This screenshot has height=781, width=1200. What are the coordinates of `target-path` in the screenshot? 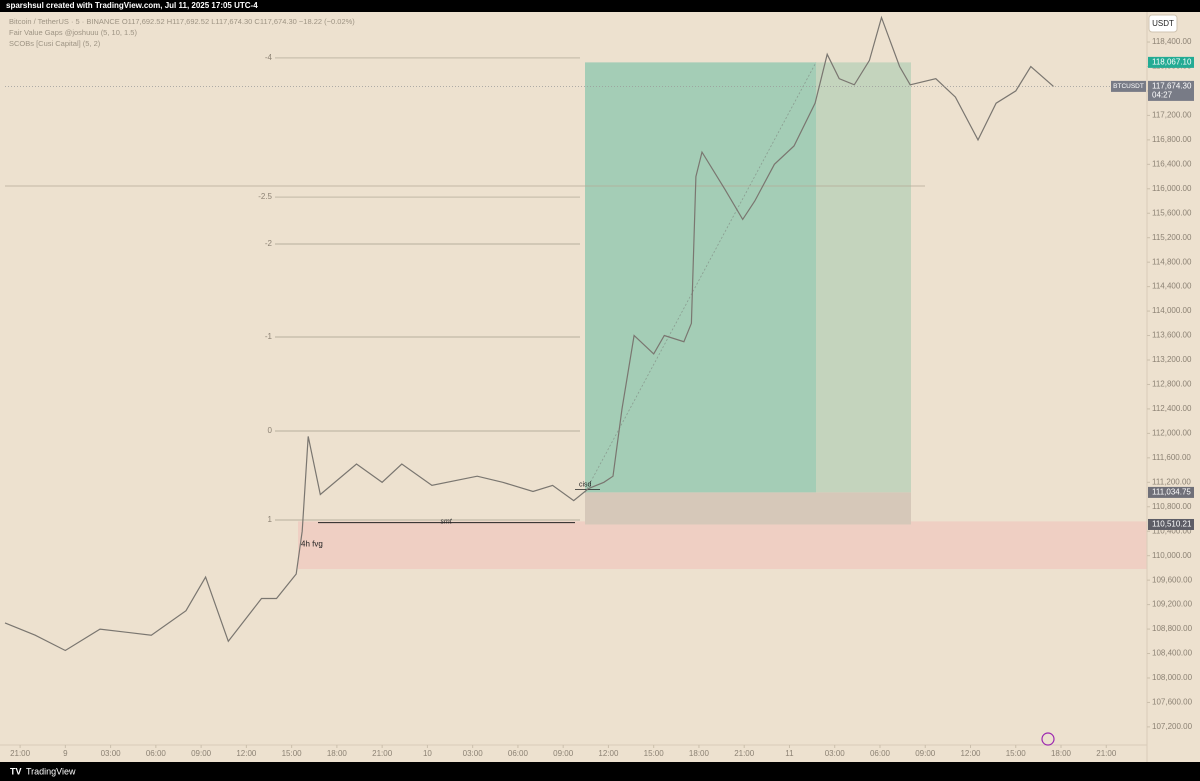 It's located at (700, 277).